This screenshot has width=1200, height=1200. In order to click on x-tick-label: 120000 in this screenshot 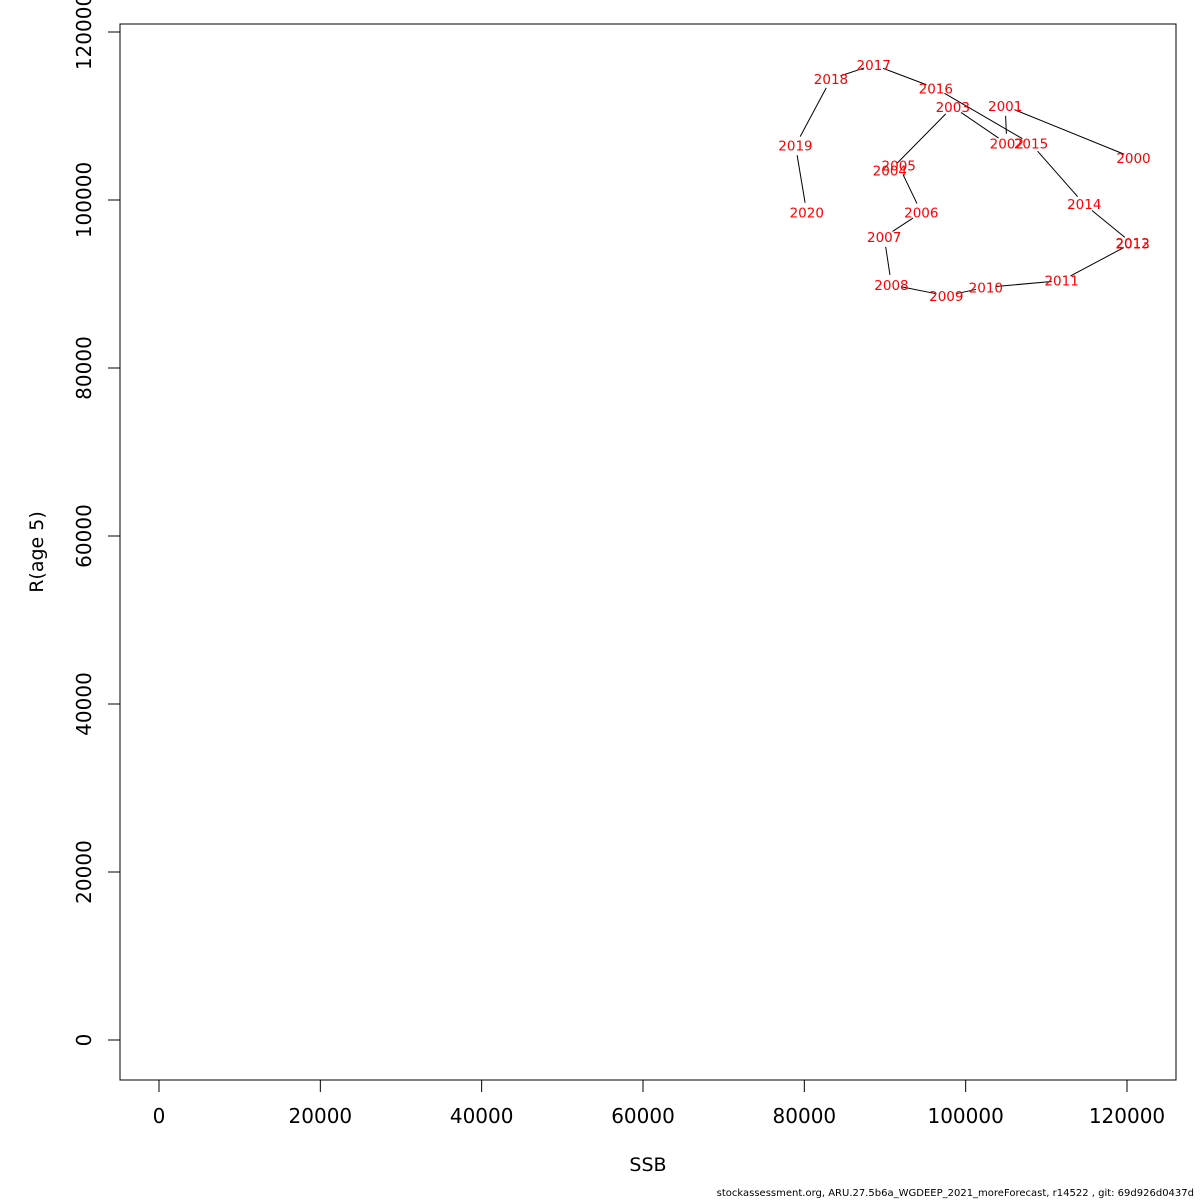, I will do `click(1127, 1116)`.